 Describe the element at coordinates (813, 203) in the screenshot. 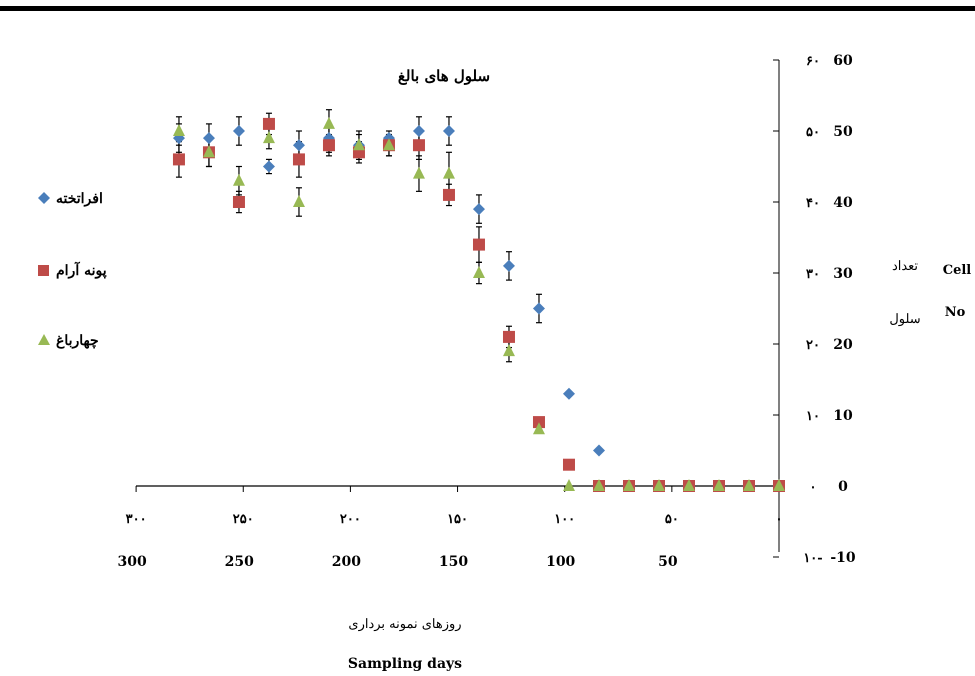

I see `y-tick-label-fa: ۴۰` at that location.